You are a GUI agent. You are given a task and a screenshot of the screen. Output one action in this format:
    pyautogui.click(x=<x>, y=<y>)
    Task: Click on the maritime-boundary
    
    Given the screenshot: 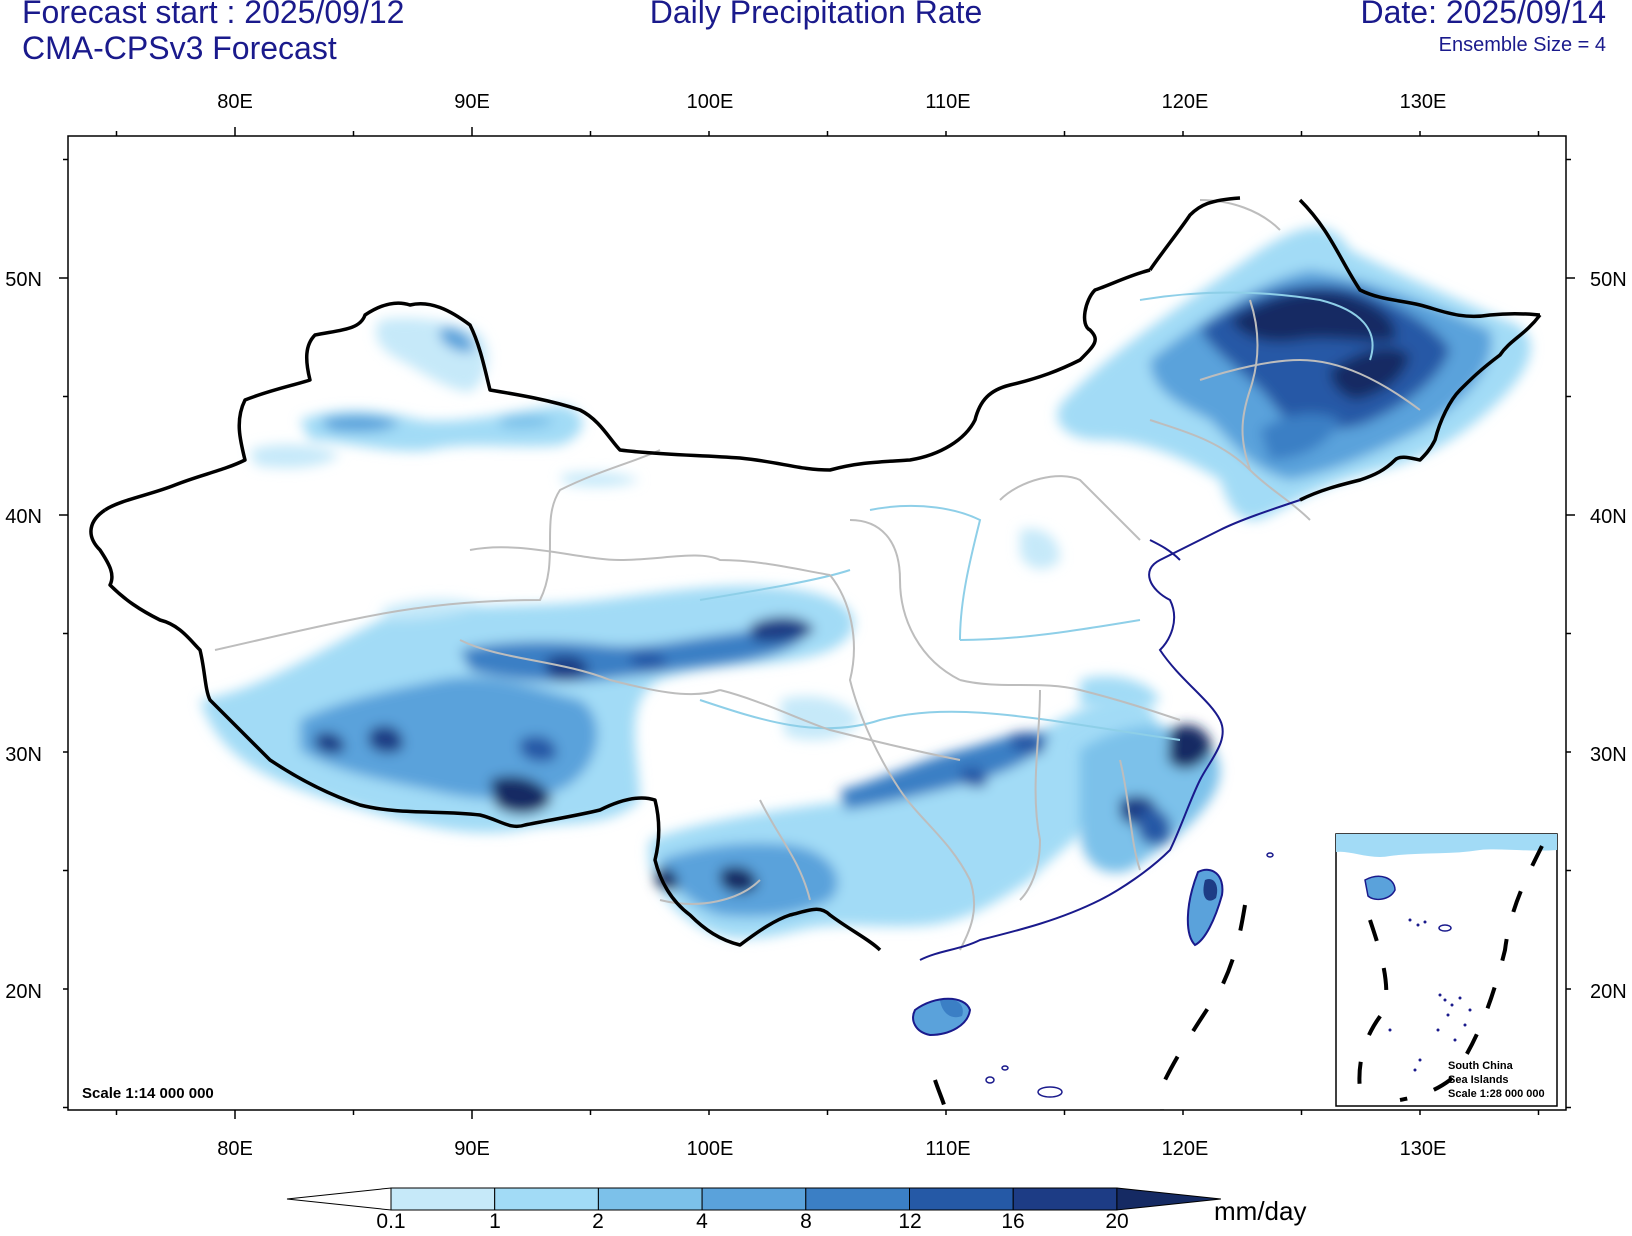 What is the action you would take?
    pyautogui.click(x=1090, y=1007)
    